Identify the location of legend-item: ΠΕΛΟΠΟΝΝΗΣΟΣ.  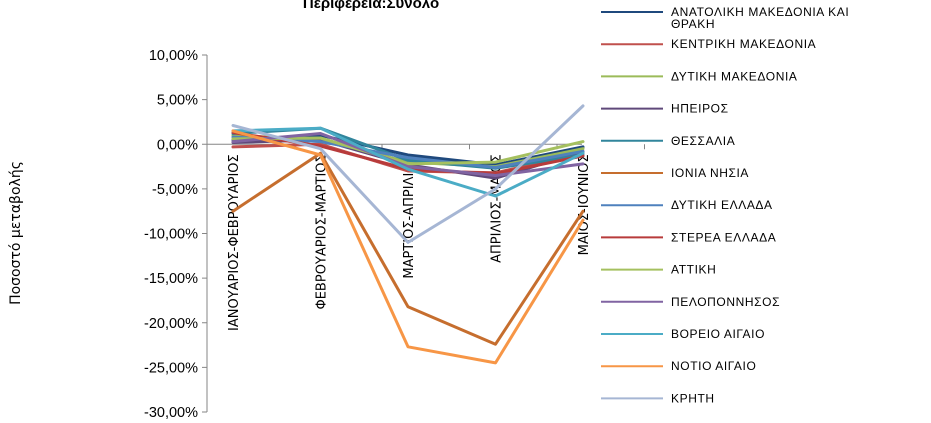
(690, 302).